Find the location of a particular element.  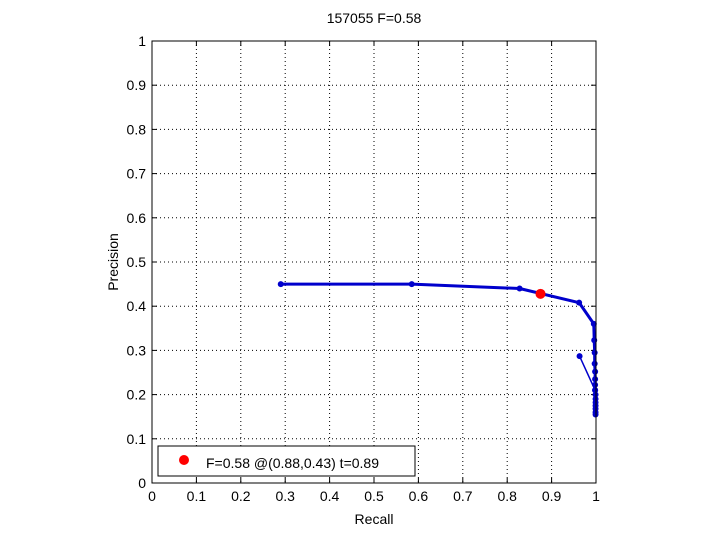

y-tick-label: 0.4 is located at coordinates (137, 306).